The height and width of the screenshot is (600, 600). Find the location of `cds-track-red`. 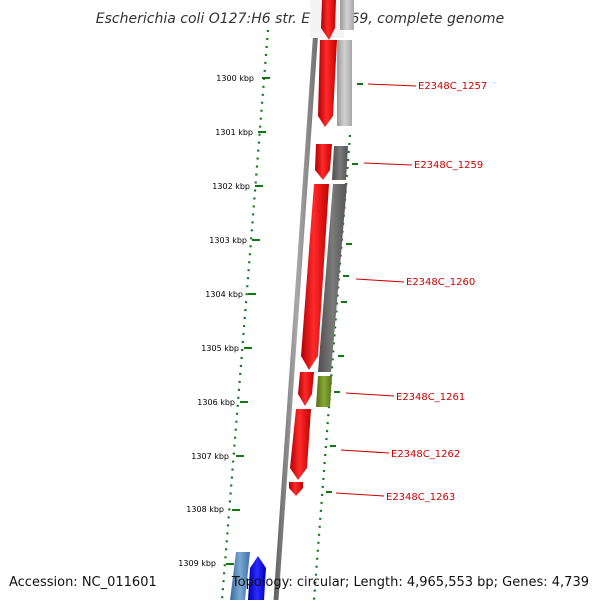

cds-track-red is located at coordinates (313, 268).